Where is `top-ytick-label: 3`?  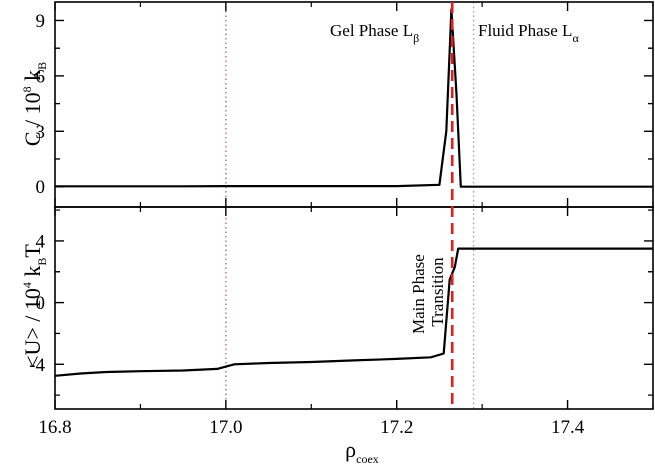 top-ytick-label: 3 is located at coordinates (41, 132).